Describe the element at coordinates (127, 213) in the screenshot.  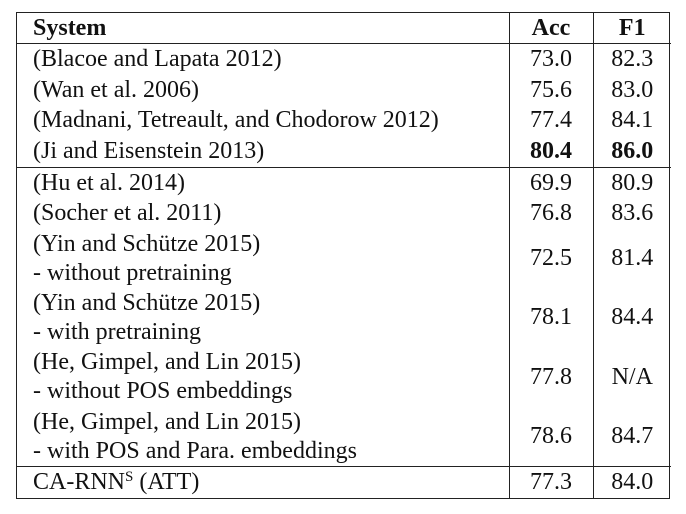
I see `system-cell: (Socher et al. 2011)` at that location.